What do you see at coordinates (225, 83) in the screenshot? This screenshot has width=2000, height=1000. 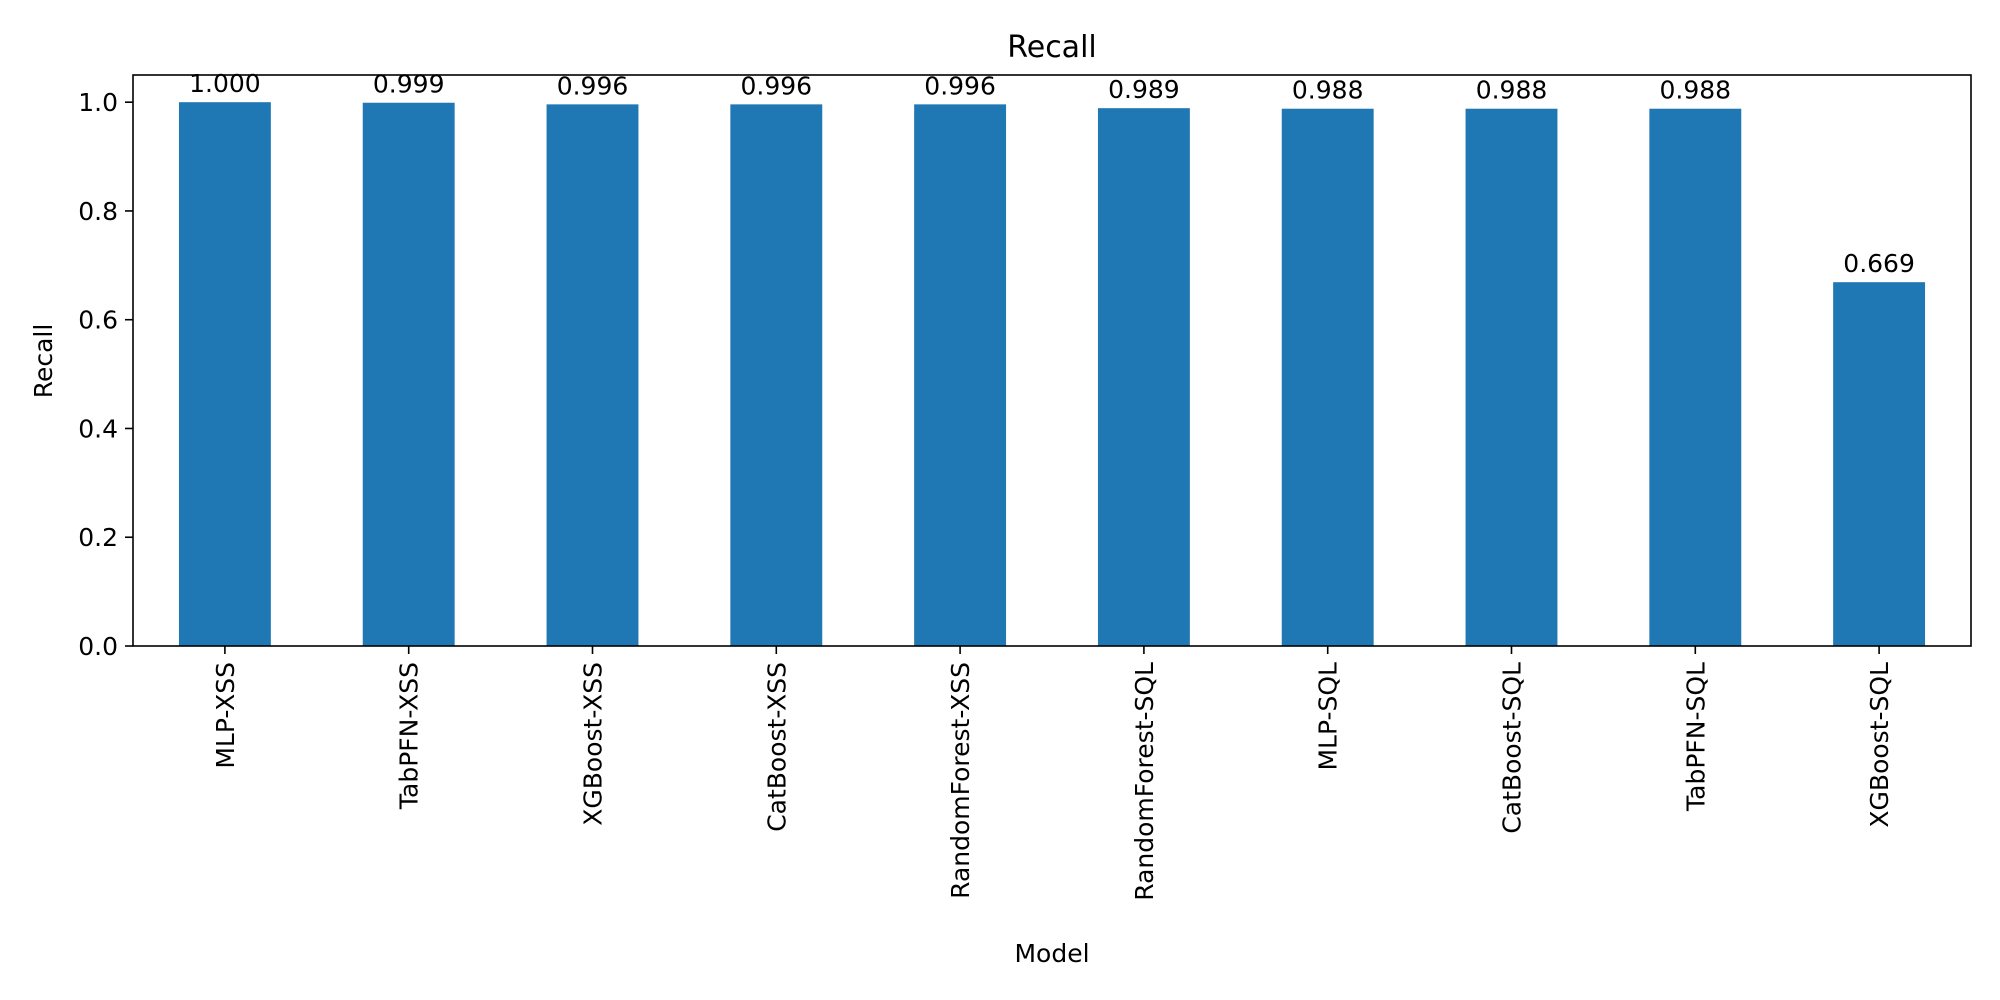 I see `data-label-mlp-xss: 1.000` at bounding box center [225, 83].